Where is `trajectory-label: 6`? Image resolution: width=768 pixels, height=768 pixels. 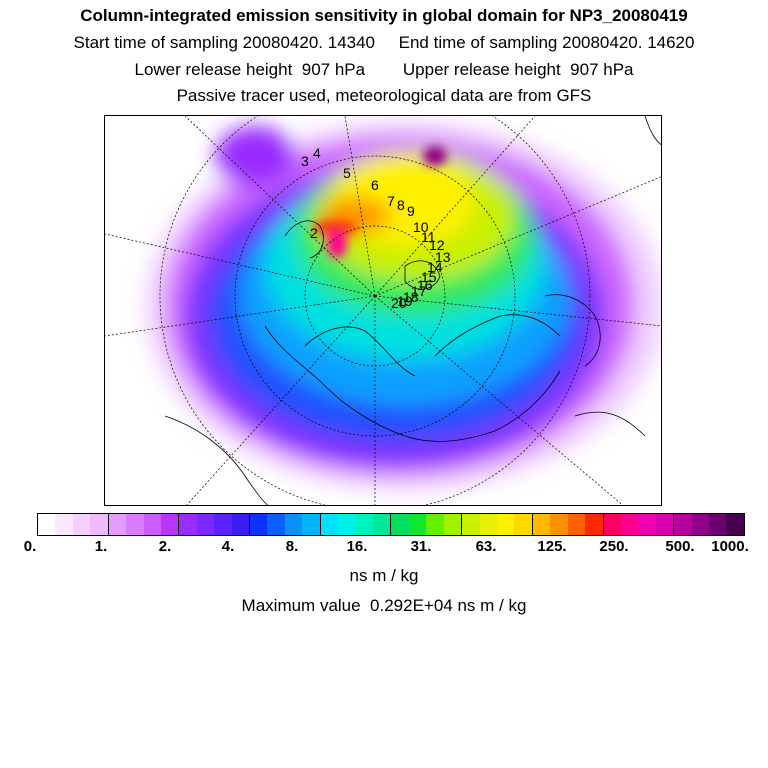
trajectory-label: 6 is located at coordinates (375, 185).